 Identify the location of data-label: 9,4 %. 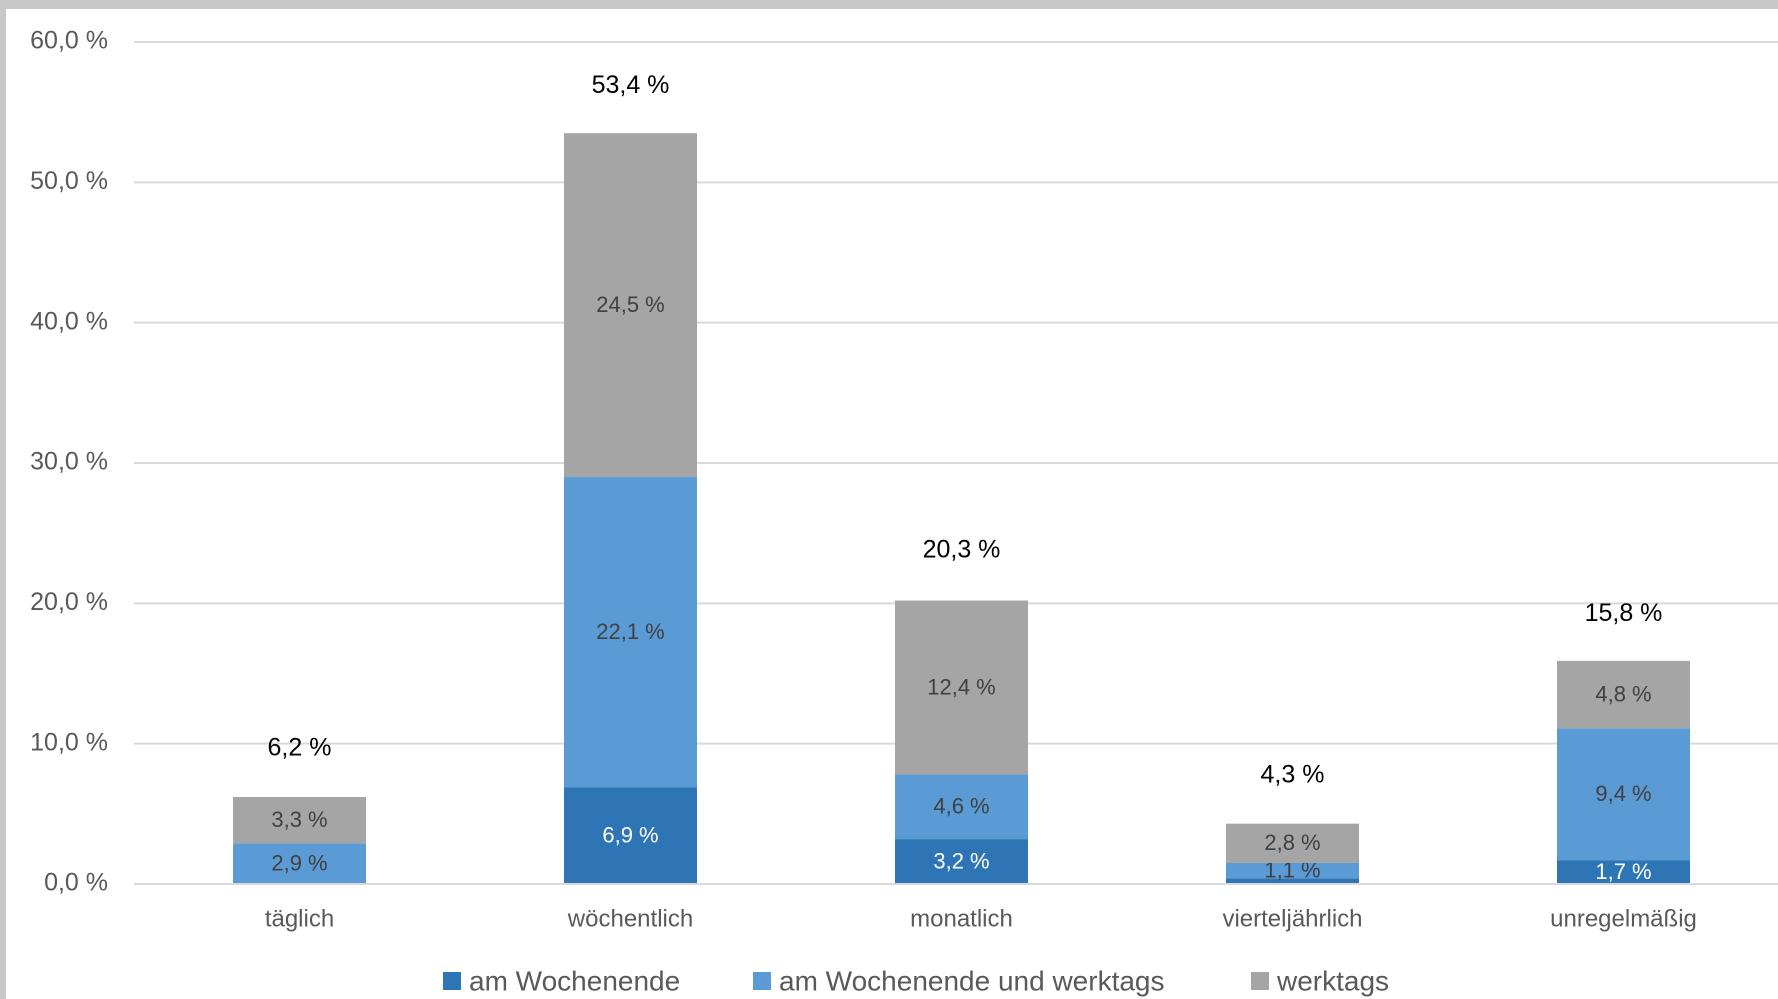
(1623, 793).